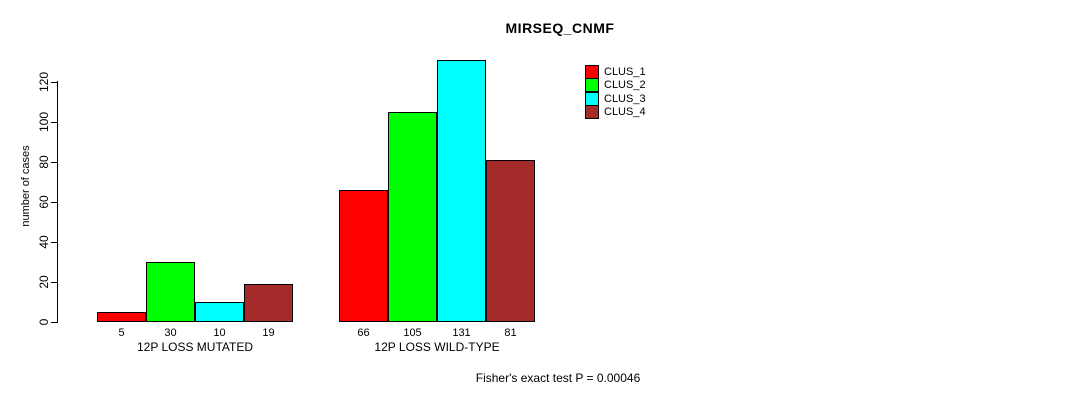 The height and width of the screenshot is (400, 1090). I want to click on bar-value-label: 19, so click(268, 333).